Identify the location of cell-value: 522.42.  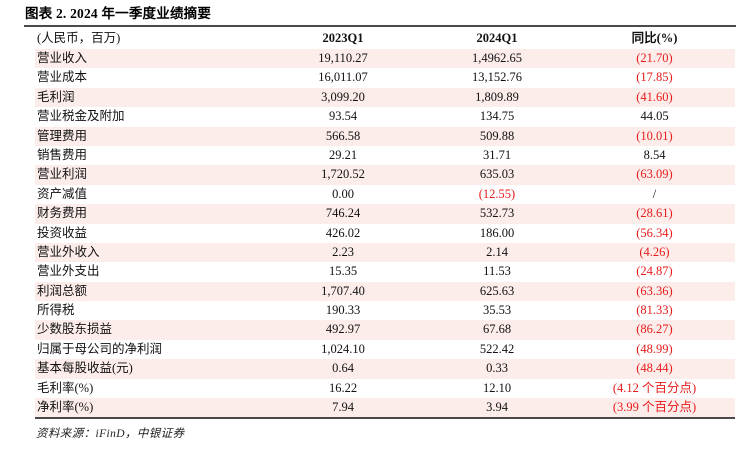
(497, 348).